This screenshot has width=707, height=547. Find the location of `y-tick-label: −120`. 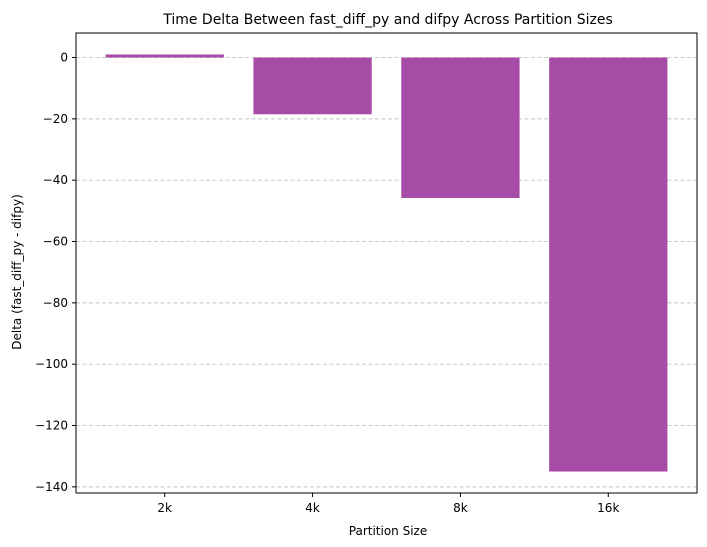

y-tick-label: −120 is located at coordinates (51, 426).